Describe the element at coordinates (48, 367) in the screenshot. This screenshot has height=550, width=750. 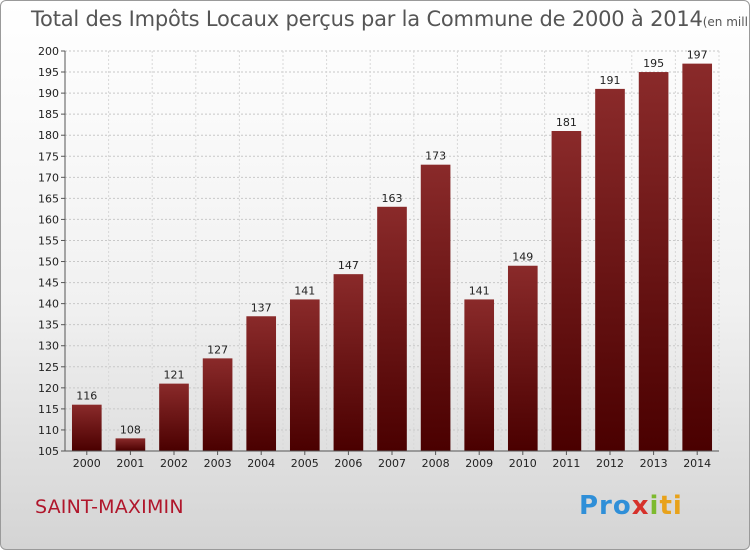
I see `y-tick-label: 125` at that location.